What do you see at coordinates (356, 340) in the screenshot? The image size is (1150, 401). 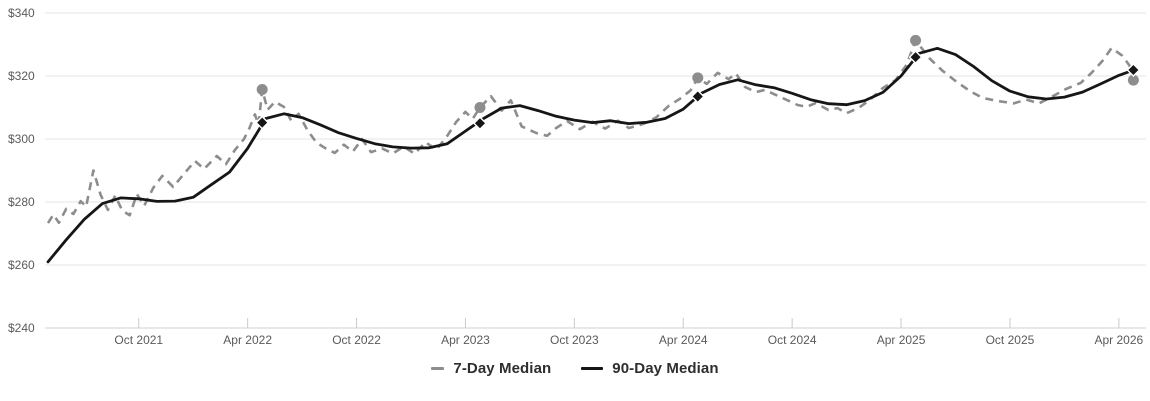 I see `x-tick-label: Oct 2022` at bounding box center [356, 340].